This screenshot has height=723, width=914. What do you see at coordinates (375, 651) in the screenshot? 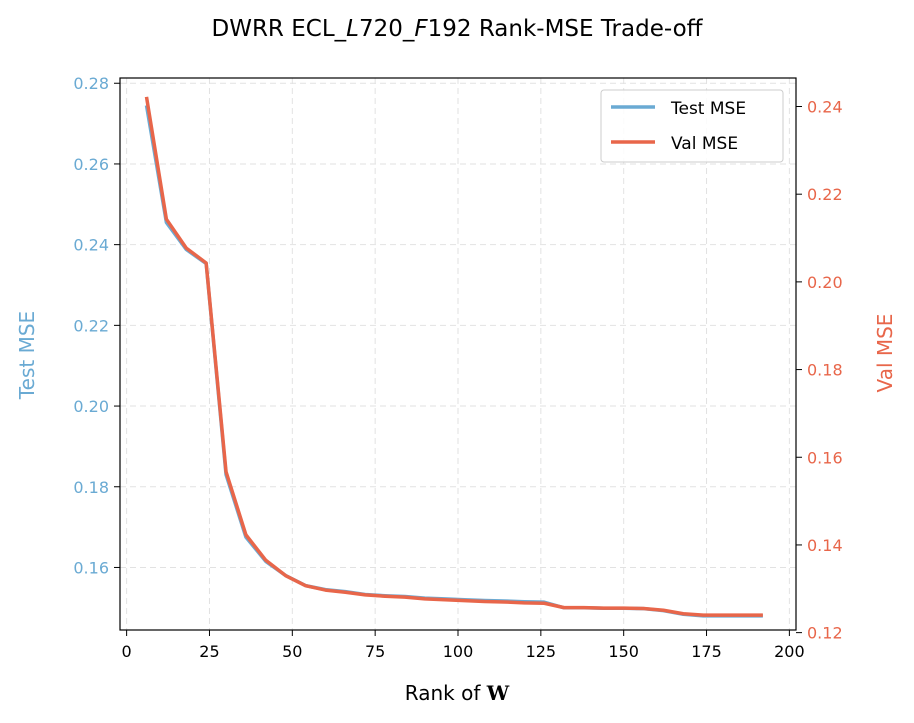
I see `x-tick-label: 75` at bounding box center [375, 651].